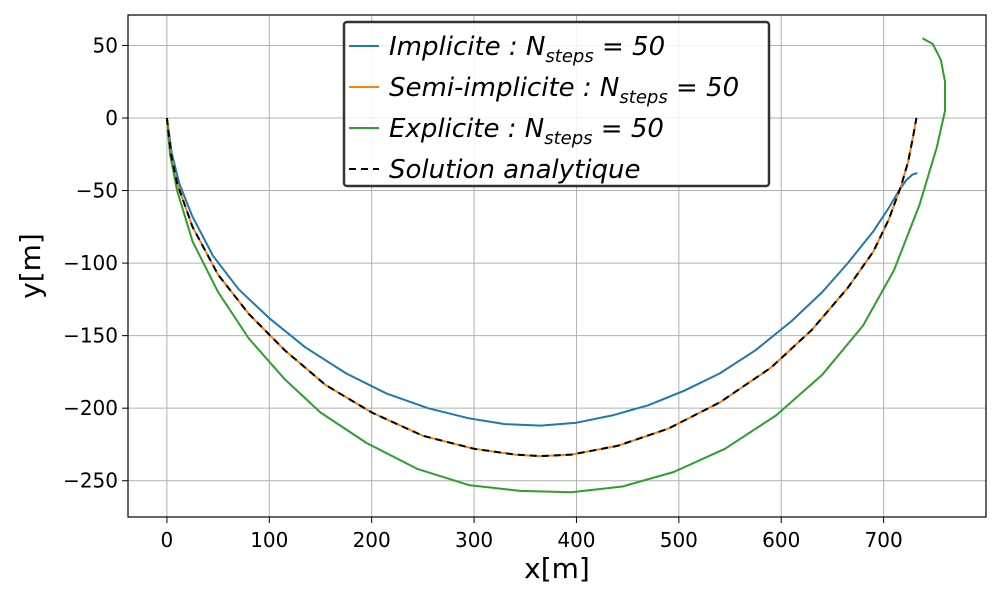 The height and width of the screenshot is (600, 1000). Describe the element at coordinates (90, 263) in the screenshot. I see `y-tick-label: −100` at that location.